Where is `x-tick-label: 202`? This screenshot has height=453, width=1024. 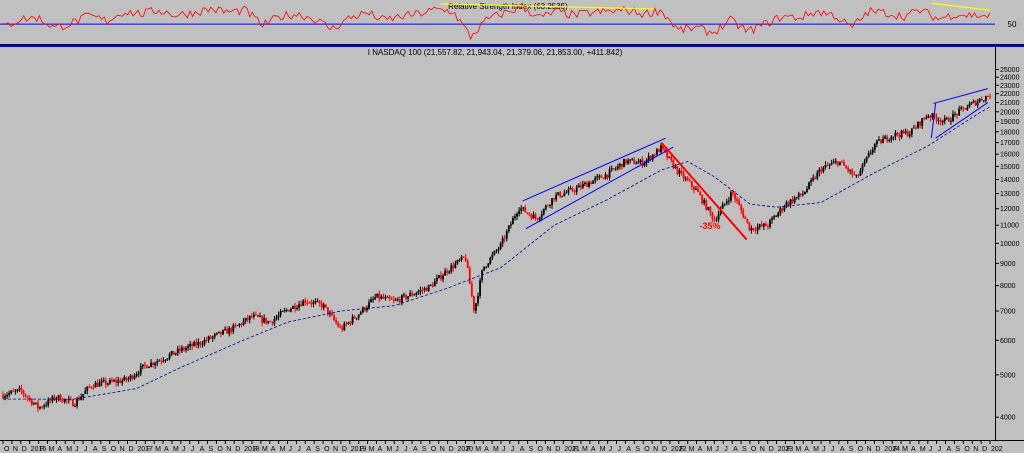
x-tick-label: 202 is located at coordinates (997, 449).